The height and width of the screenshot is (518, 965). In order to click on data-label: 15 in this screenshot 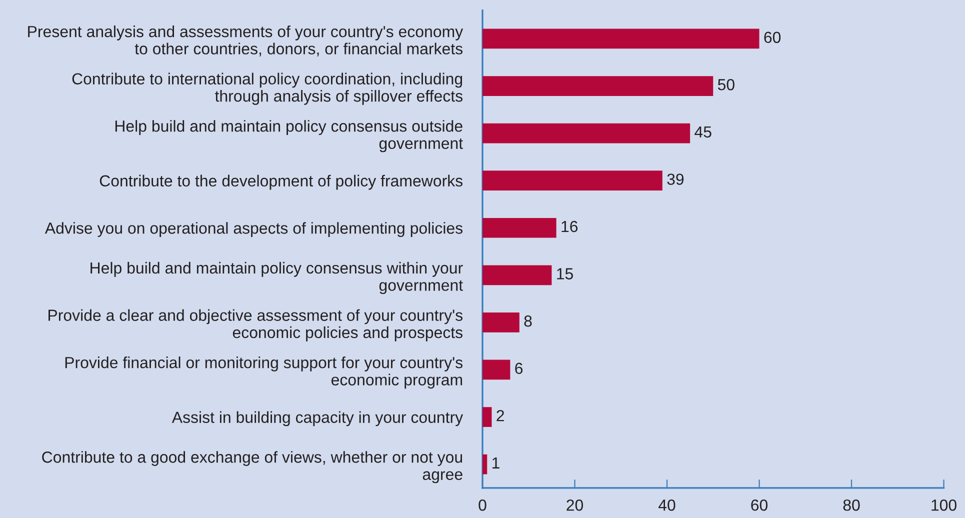, I will do `click(565, 274)`.